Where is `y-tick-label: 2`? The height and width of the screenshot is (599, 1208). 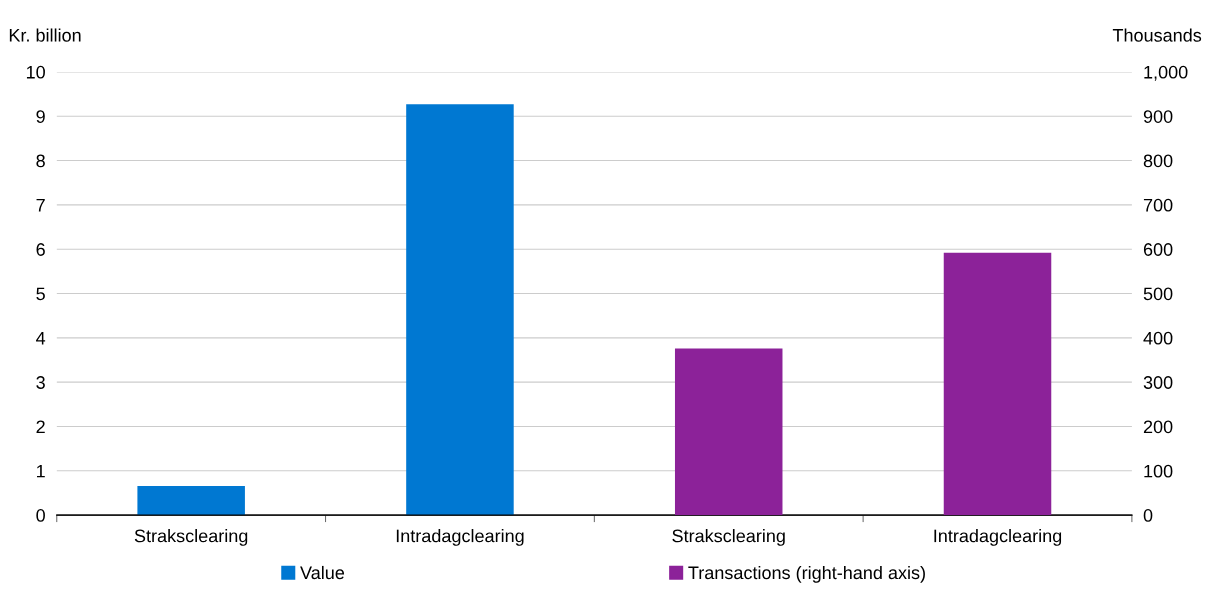
y-tick-label: 2 is located at coordinates (40, 427).